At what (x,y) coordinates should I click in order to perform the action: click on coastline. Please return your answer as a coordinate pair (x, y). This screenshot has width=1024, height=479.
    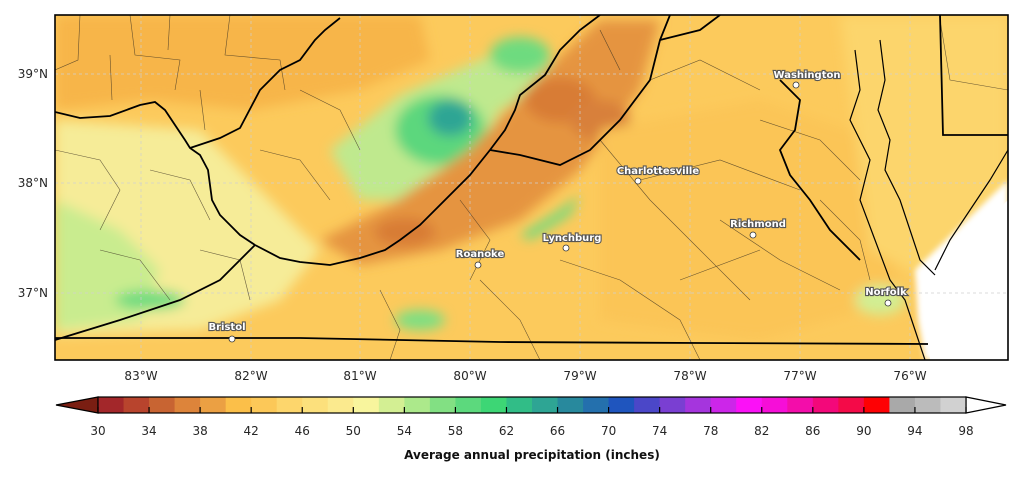
    Looking at the image, I should click on (928, 199).